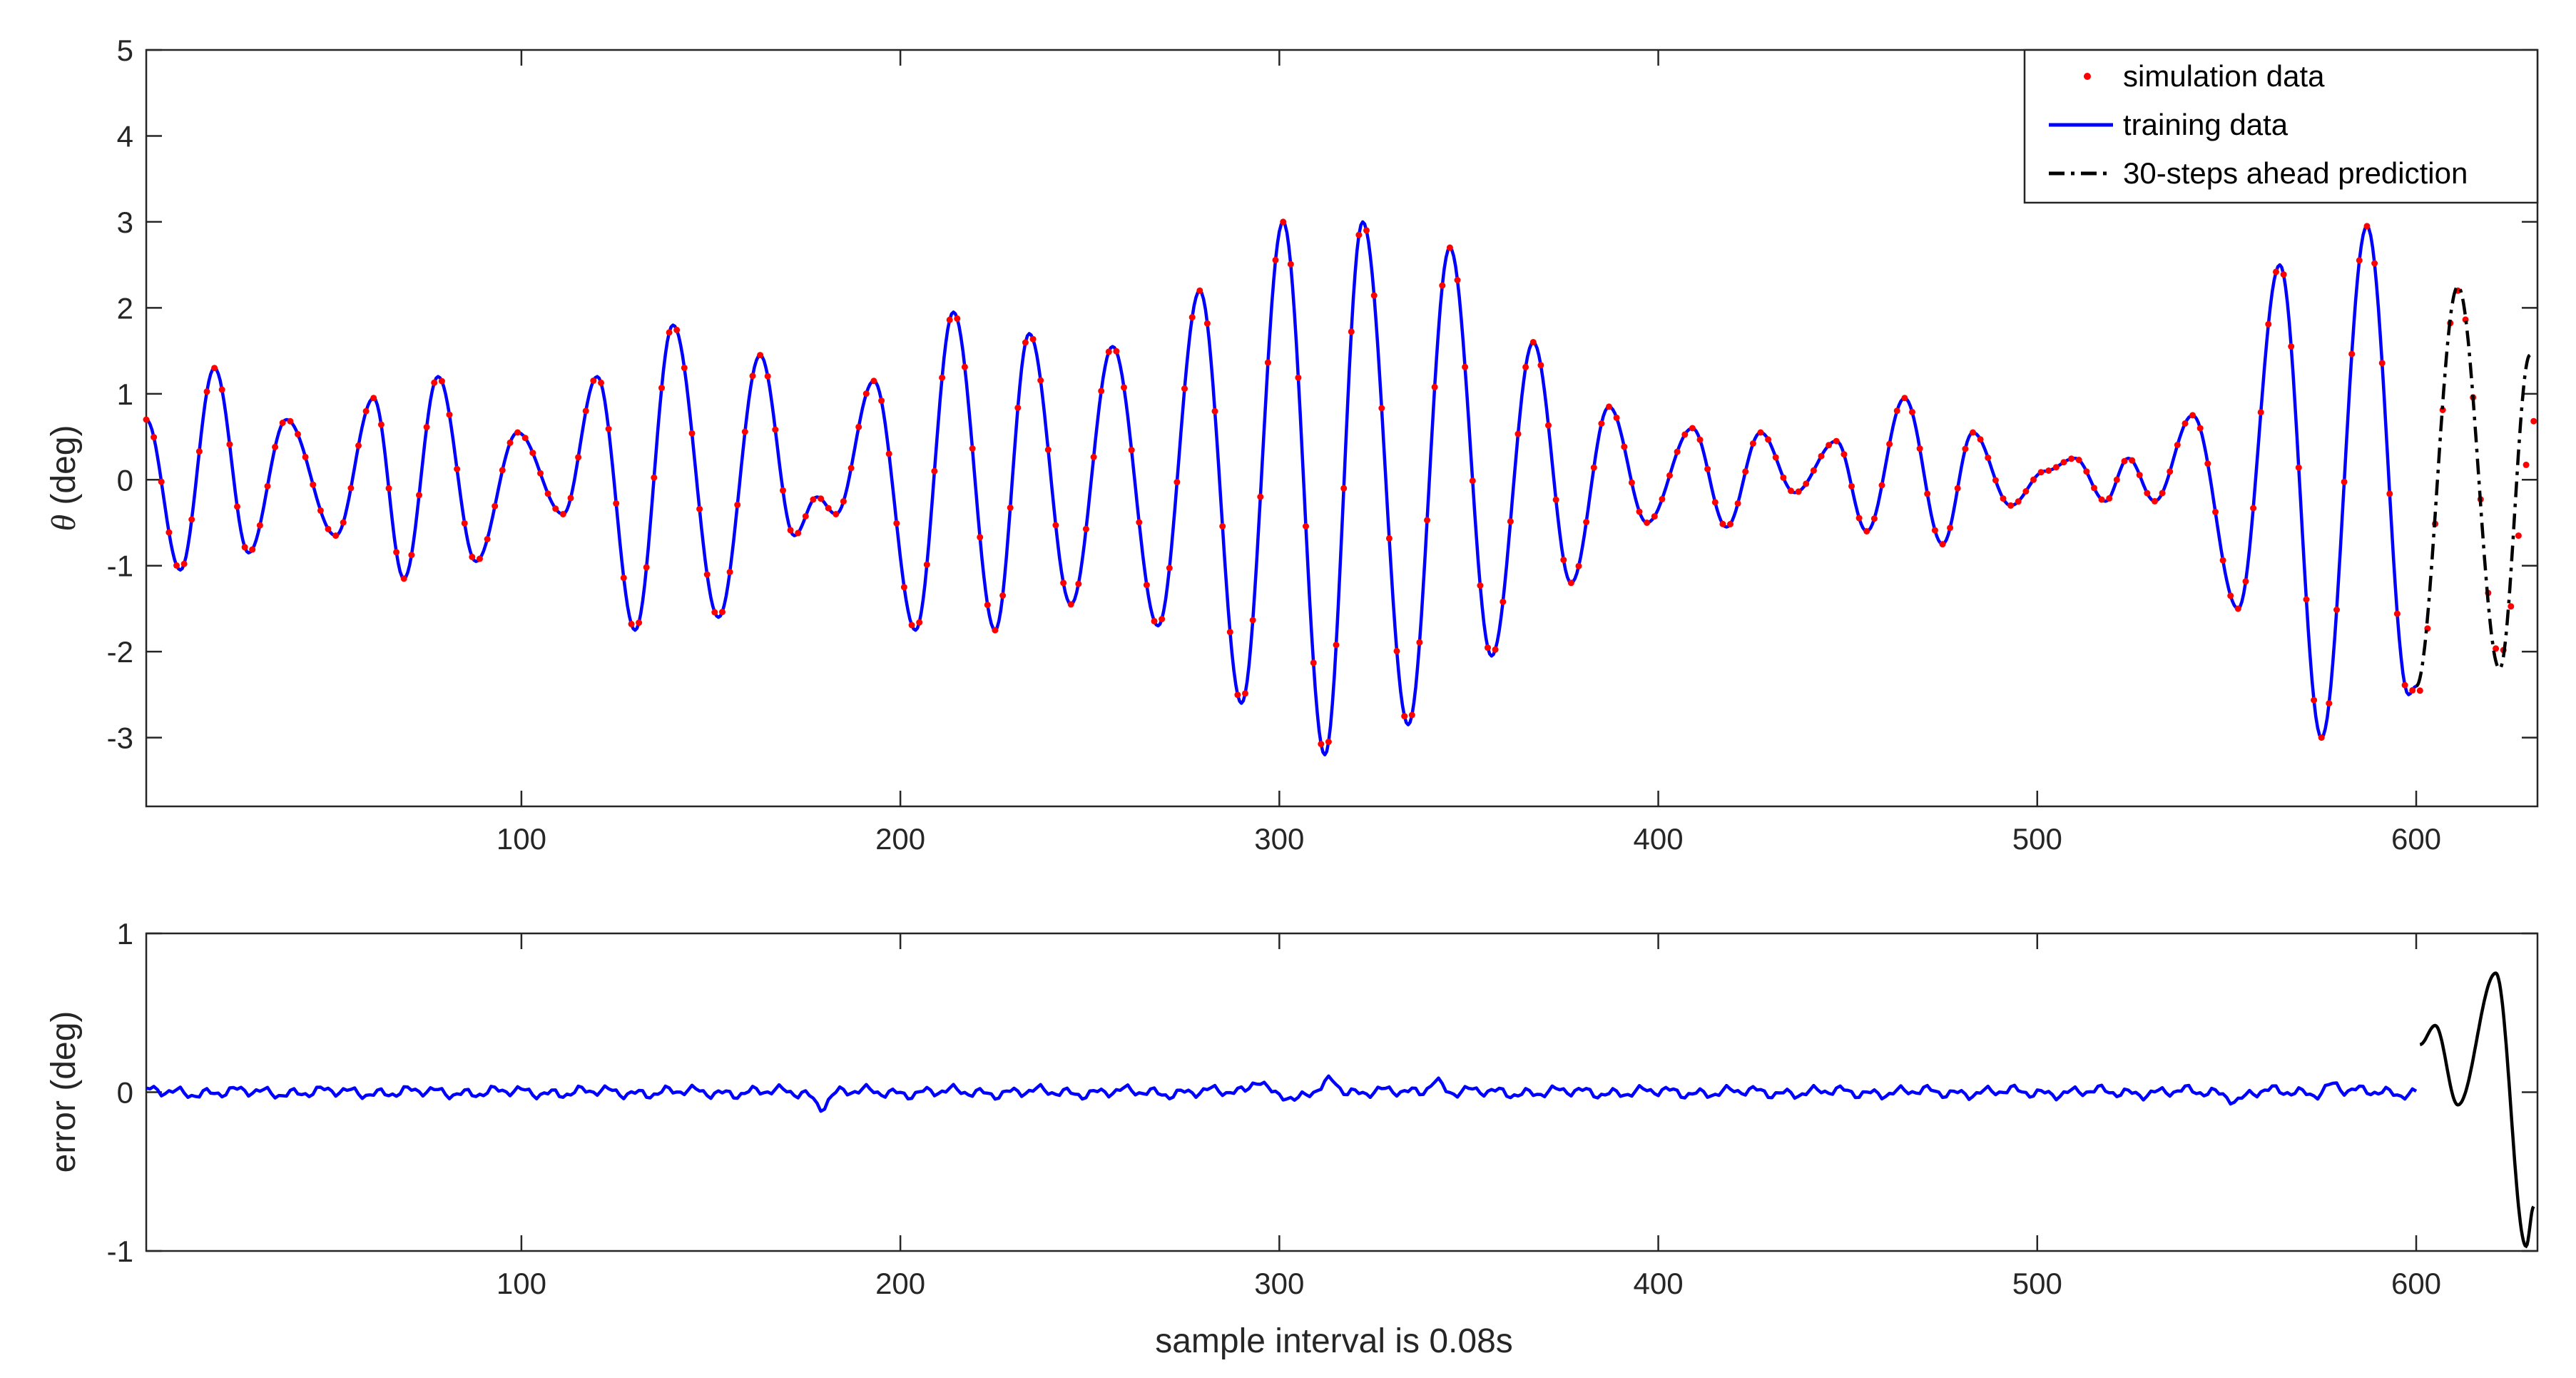 This screenshot has height=1378, width=2576. What do you see at coordinates (1334, 1341) in the screenshot?
I see `bottom-x-axis-label: sample interval is 0.08s` at bounding box center [1334, 1341].